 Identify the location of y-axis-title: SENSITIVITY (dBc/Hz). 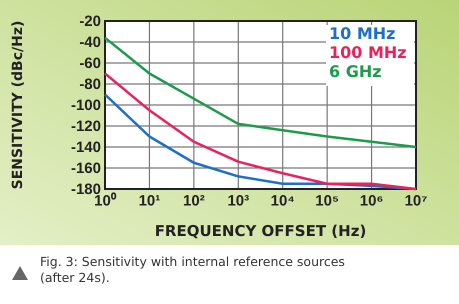
(18, 105).